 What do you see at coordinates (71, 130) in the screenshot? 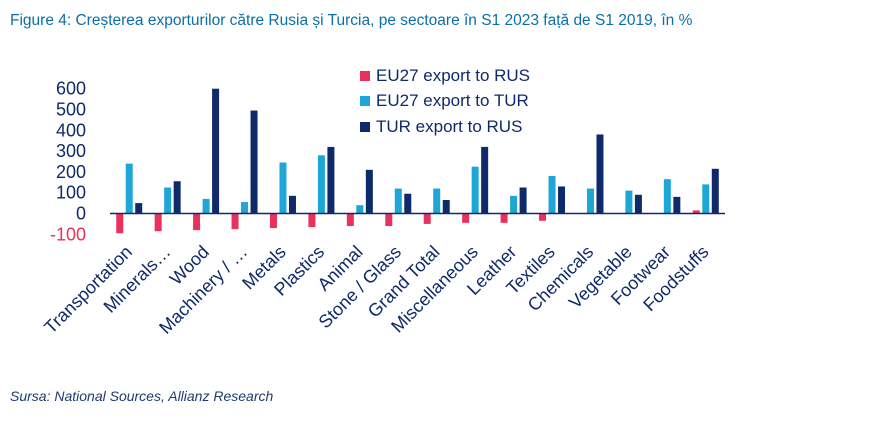
I see `y-tick-label: 400` at bounding box center [71, 130].